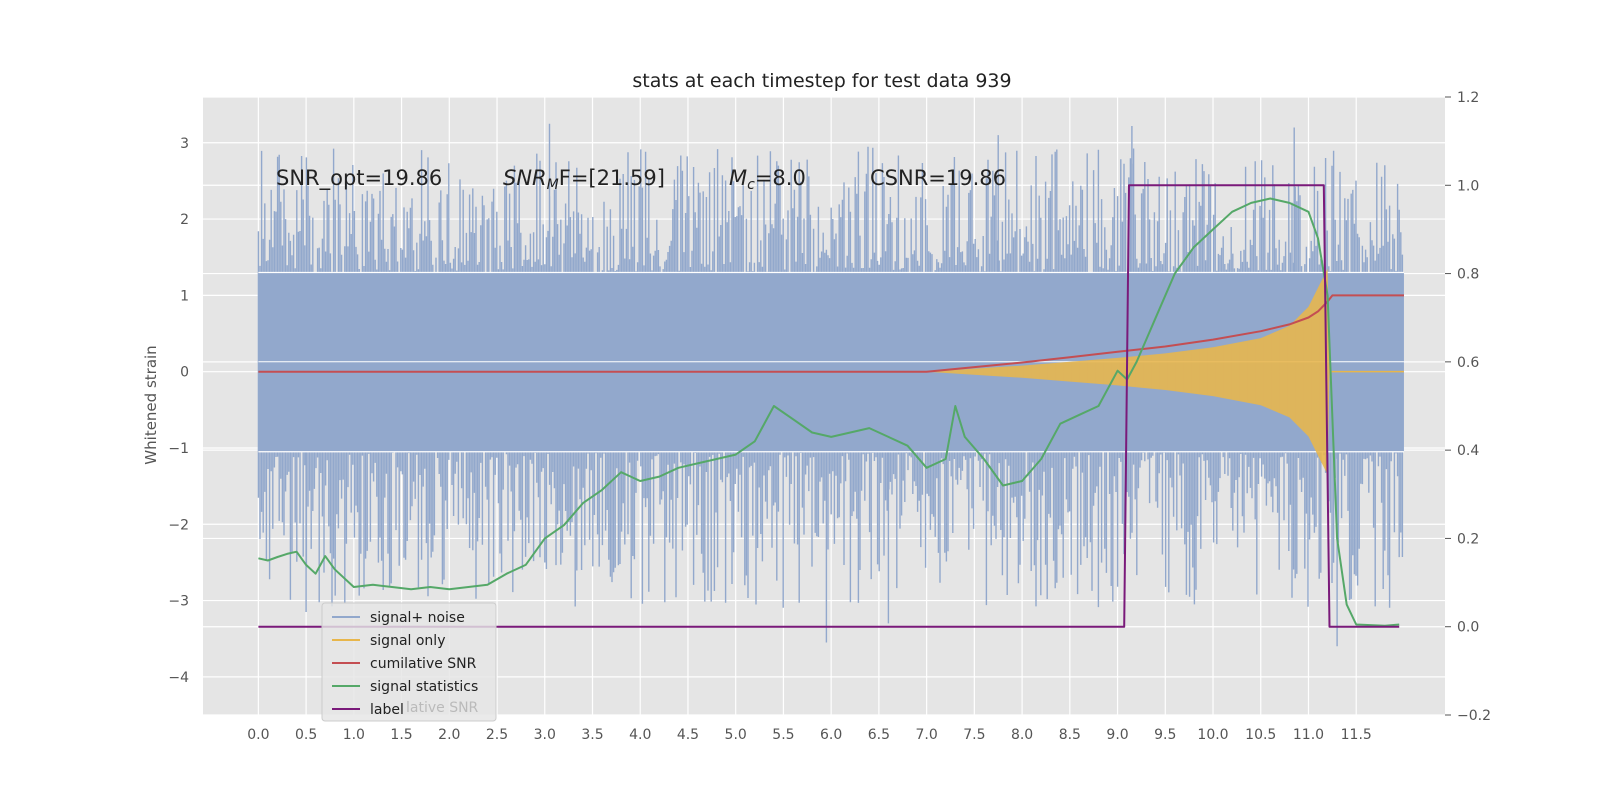 The image size is (1600, 800). What do you see at coordinates (1468, 186) in the screenshot?
I see `y2-tick-label: 1.0` at bounding box center [1468, 186].